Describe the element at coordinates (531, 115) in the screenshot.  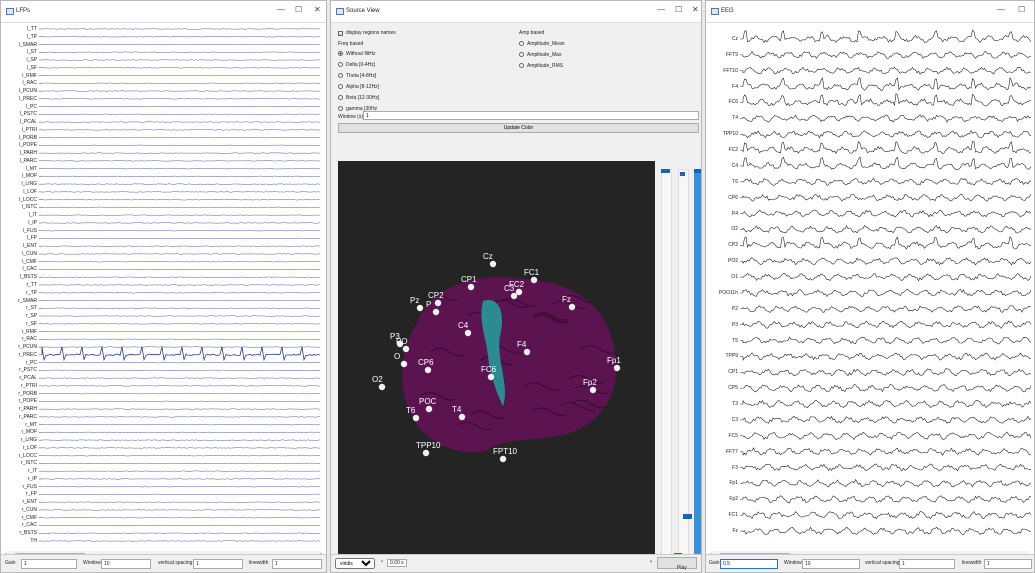
I see `window-seconds-input` at that location.